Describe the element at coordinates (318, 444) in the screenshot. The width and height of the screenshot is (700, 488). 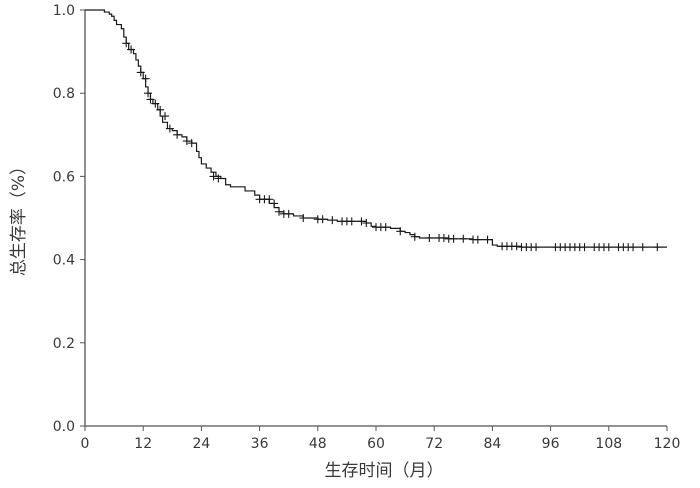
I see `x-tick-label: 48` at that location.